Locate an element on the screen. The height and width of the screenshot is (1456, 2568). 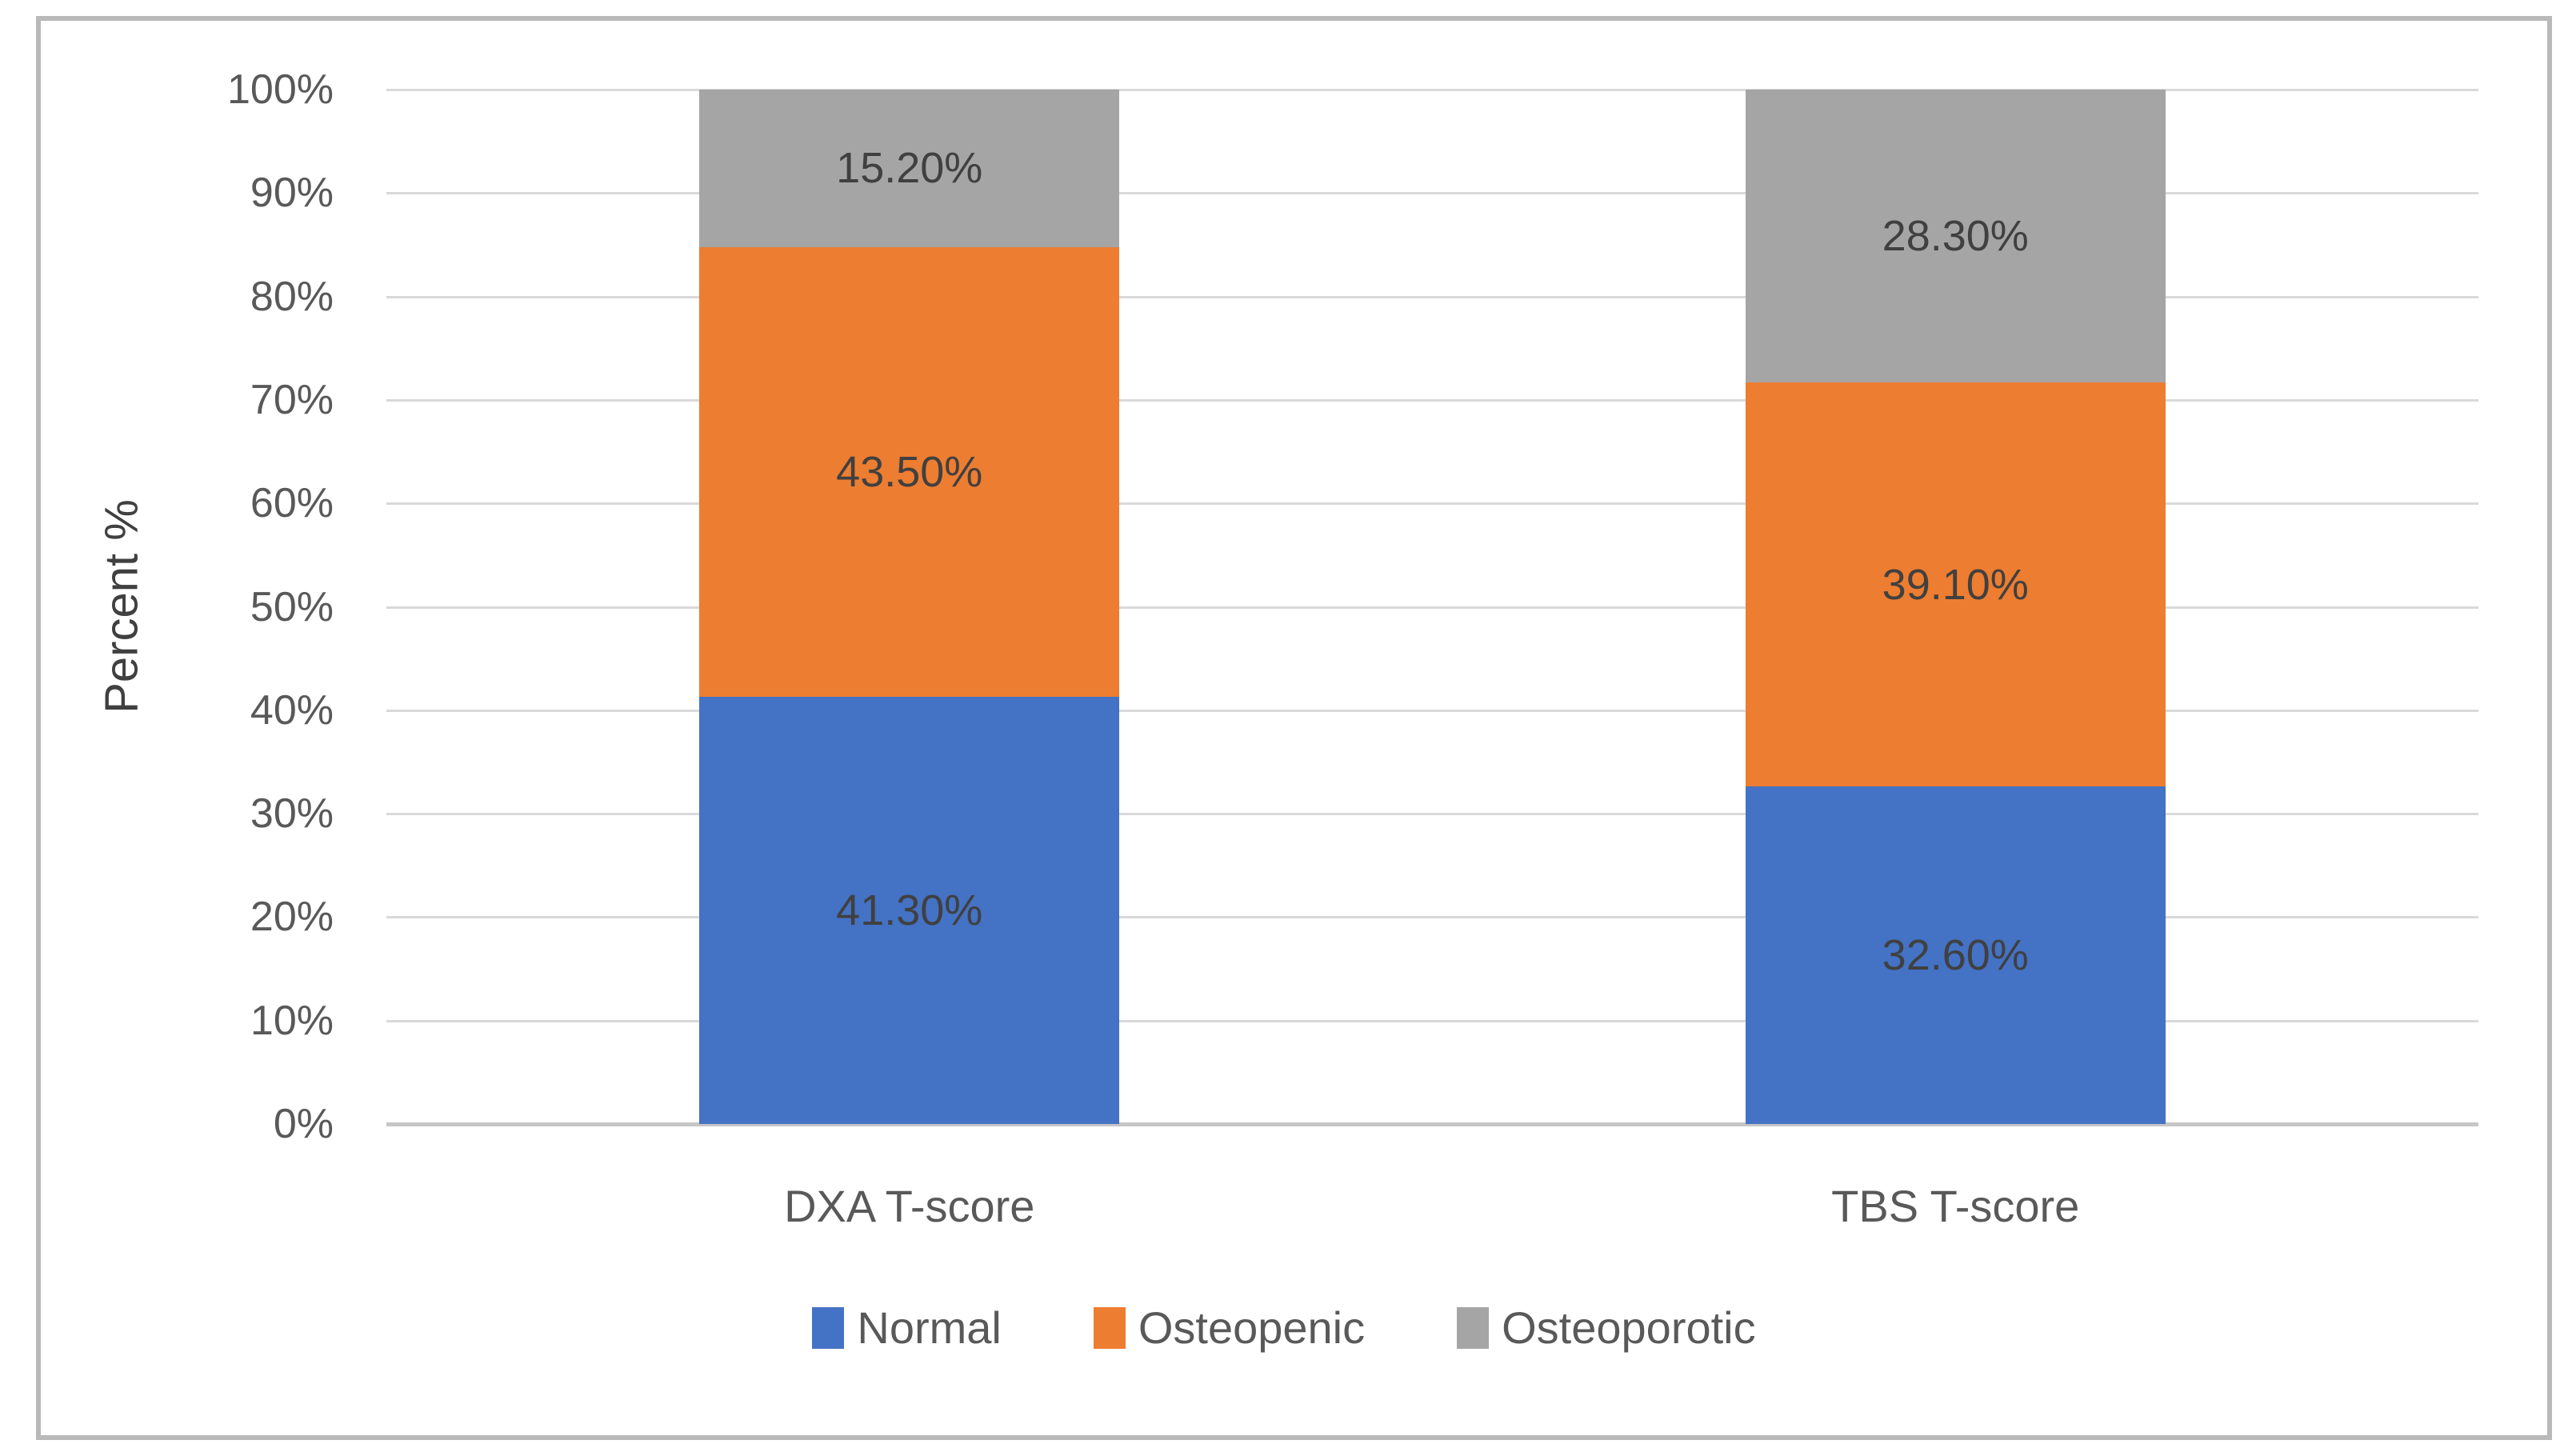
data-label: 43.50% is located at coordinates (909, 471).